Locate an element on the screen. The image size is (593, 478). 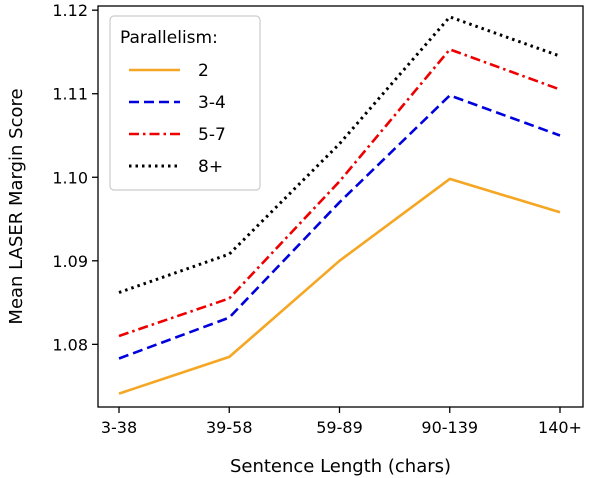
legend-box is located at coordinates (185, 103).